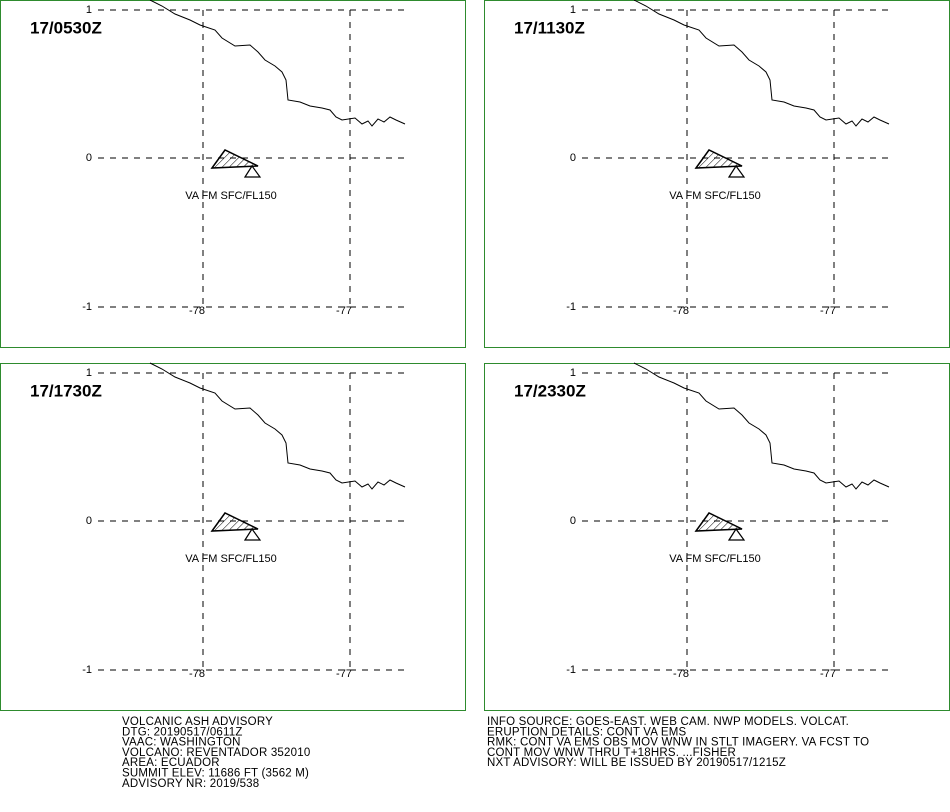 The image size is (950, 812). What do you see at coordinates (549, 27) in the screenshot?
I see `time-label: 17/1130Z` at bounding box center [549, 27].